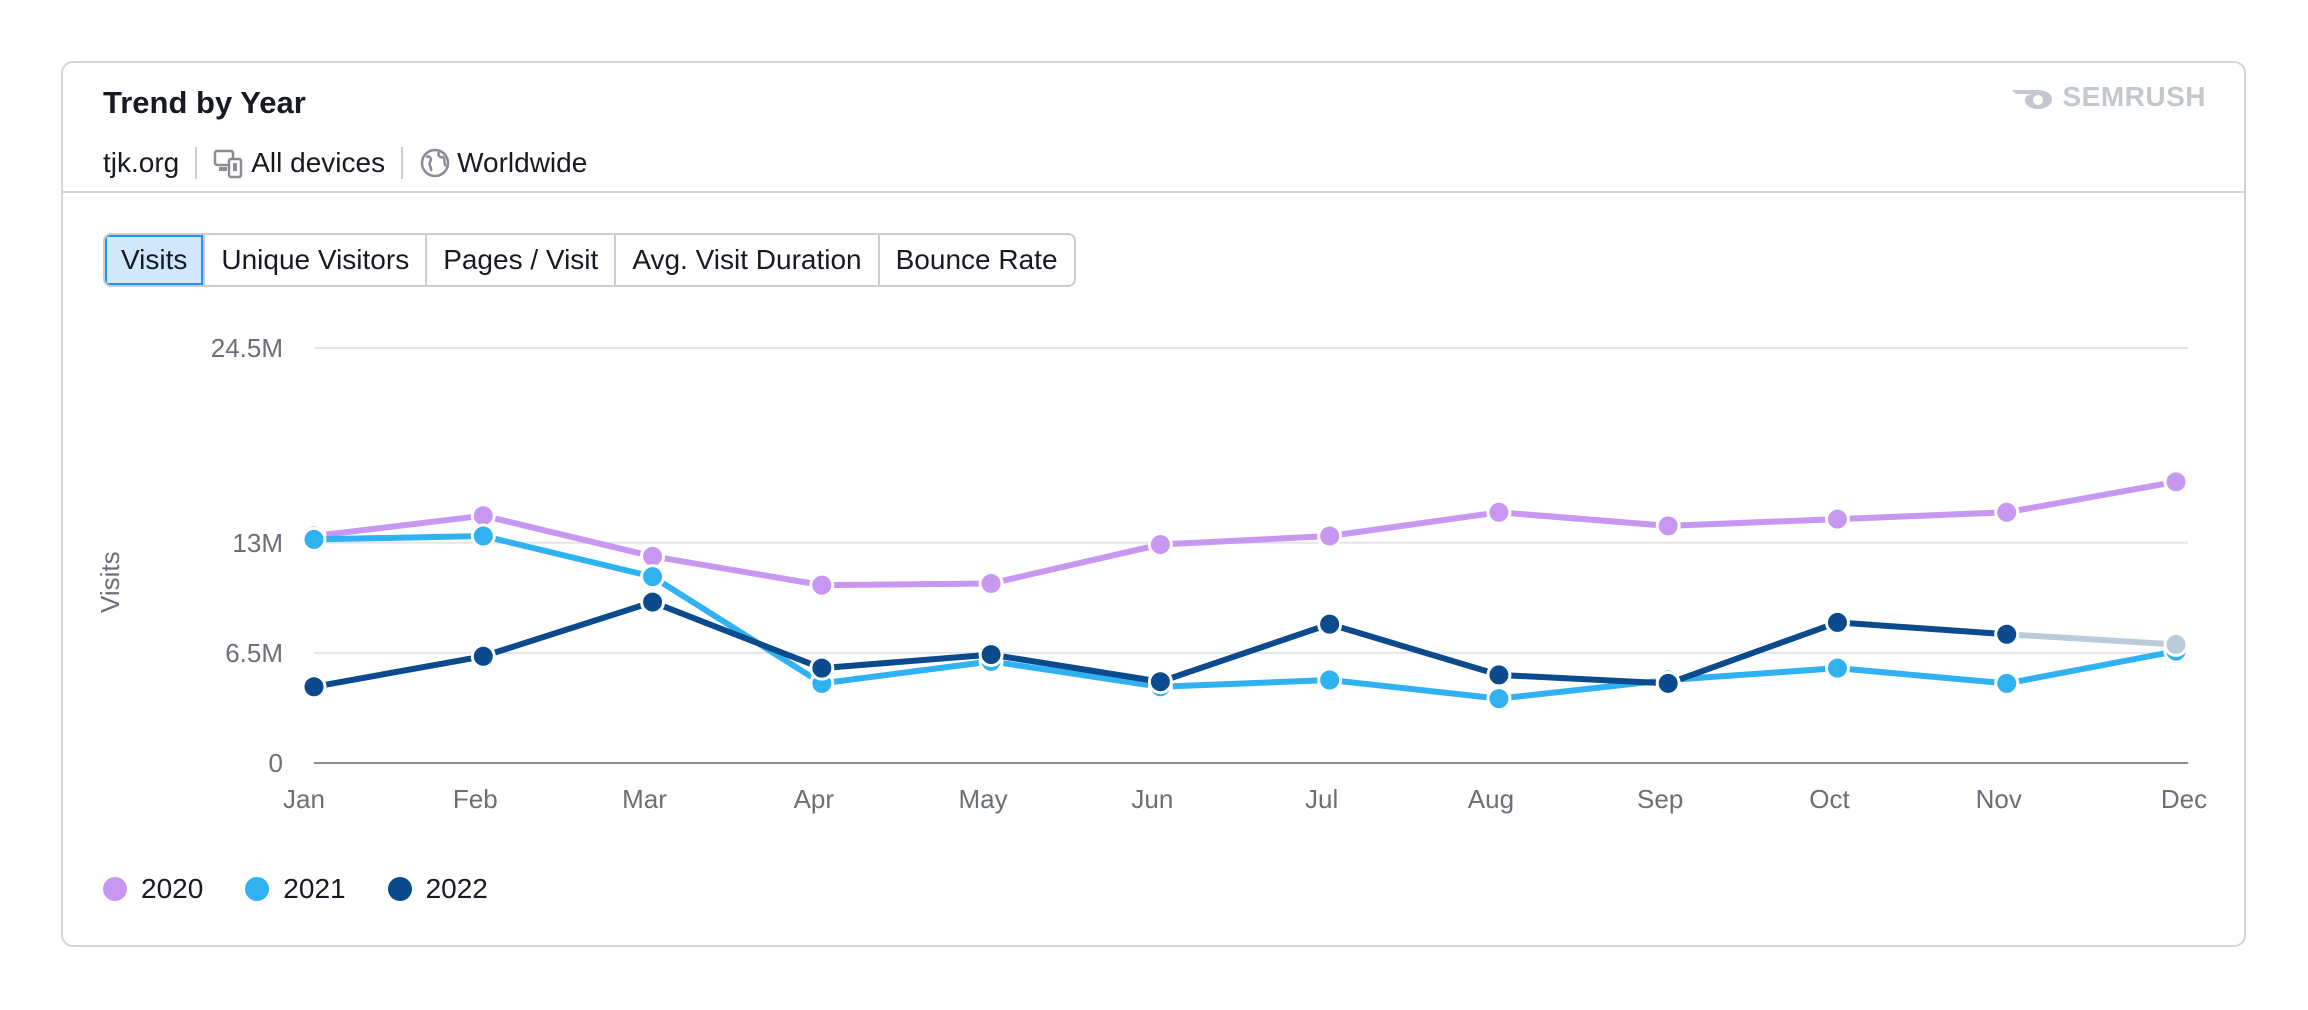 The width and height of the screenshot is (2308, 1010). Describe the element at coordinates (2184, 799) in the screenshot. I see `x-tick-label: Dec` at that location.